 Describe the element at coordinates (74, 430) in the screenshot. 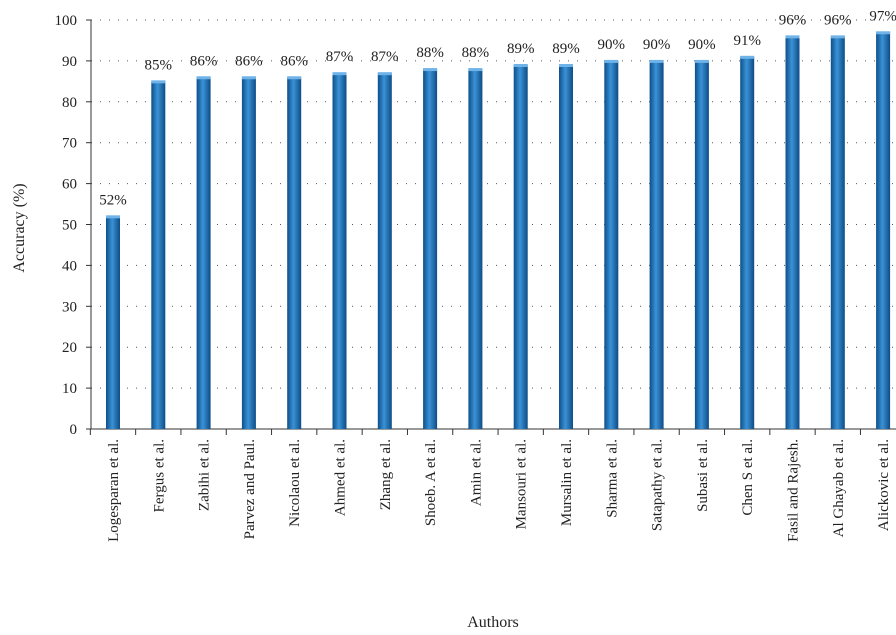

I see `y-tick-label: 0` at that location.